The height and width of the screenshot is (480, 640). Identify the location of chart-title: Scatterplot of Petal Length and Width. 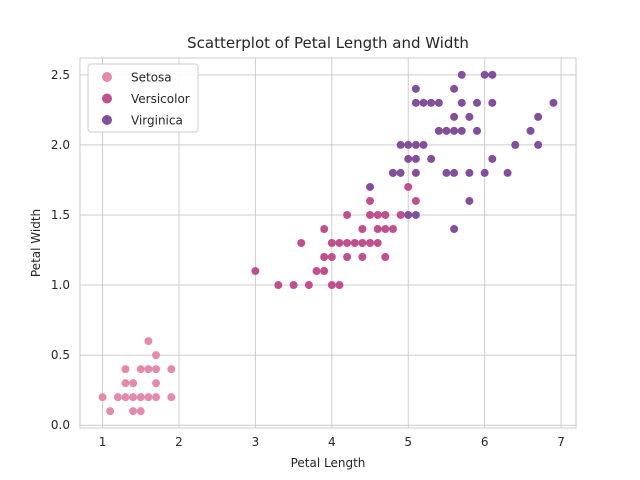
(328, 43).